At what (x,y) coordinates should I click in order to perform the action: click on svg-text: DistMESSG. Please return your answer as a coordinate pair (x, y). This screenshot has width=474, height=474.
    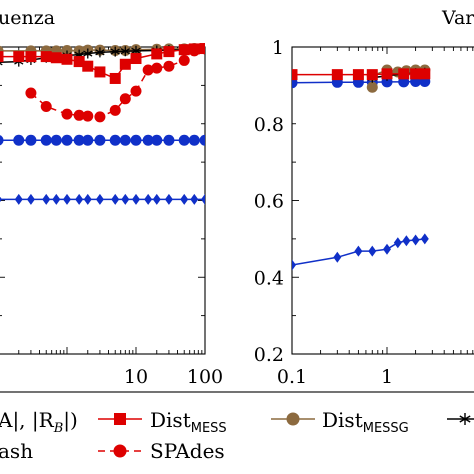
    Looking at the image, I should click on (365, 422).